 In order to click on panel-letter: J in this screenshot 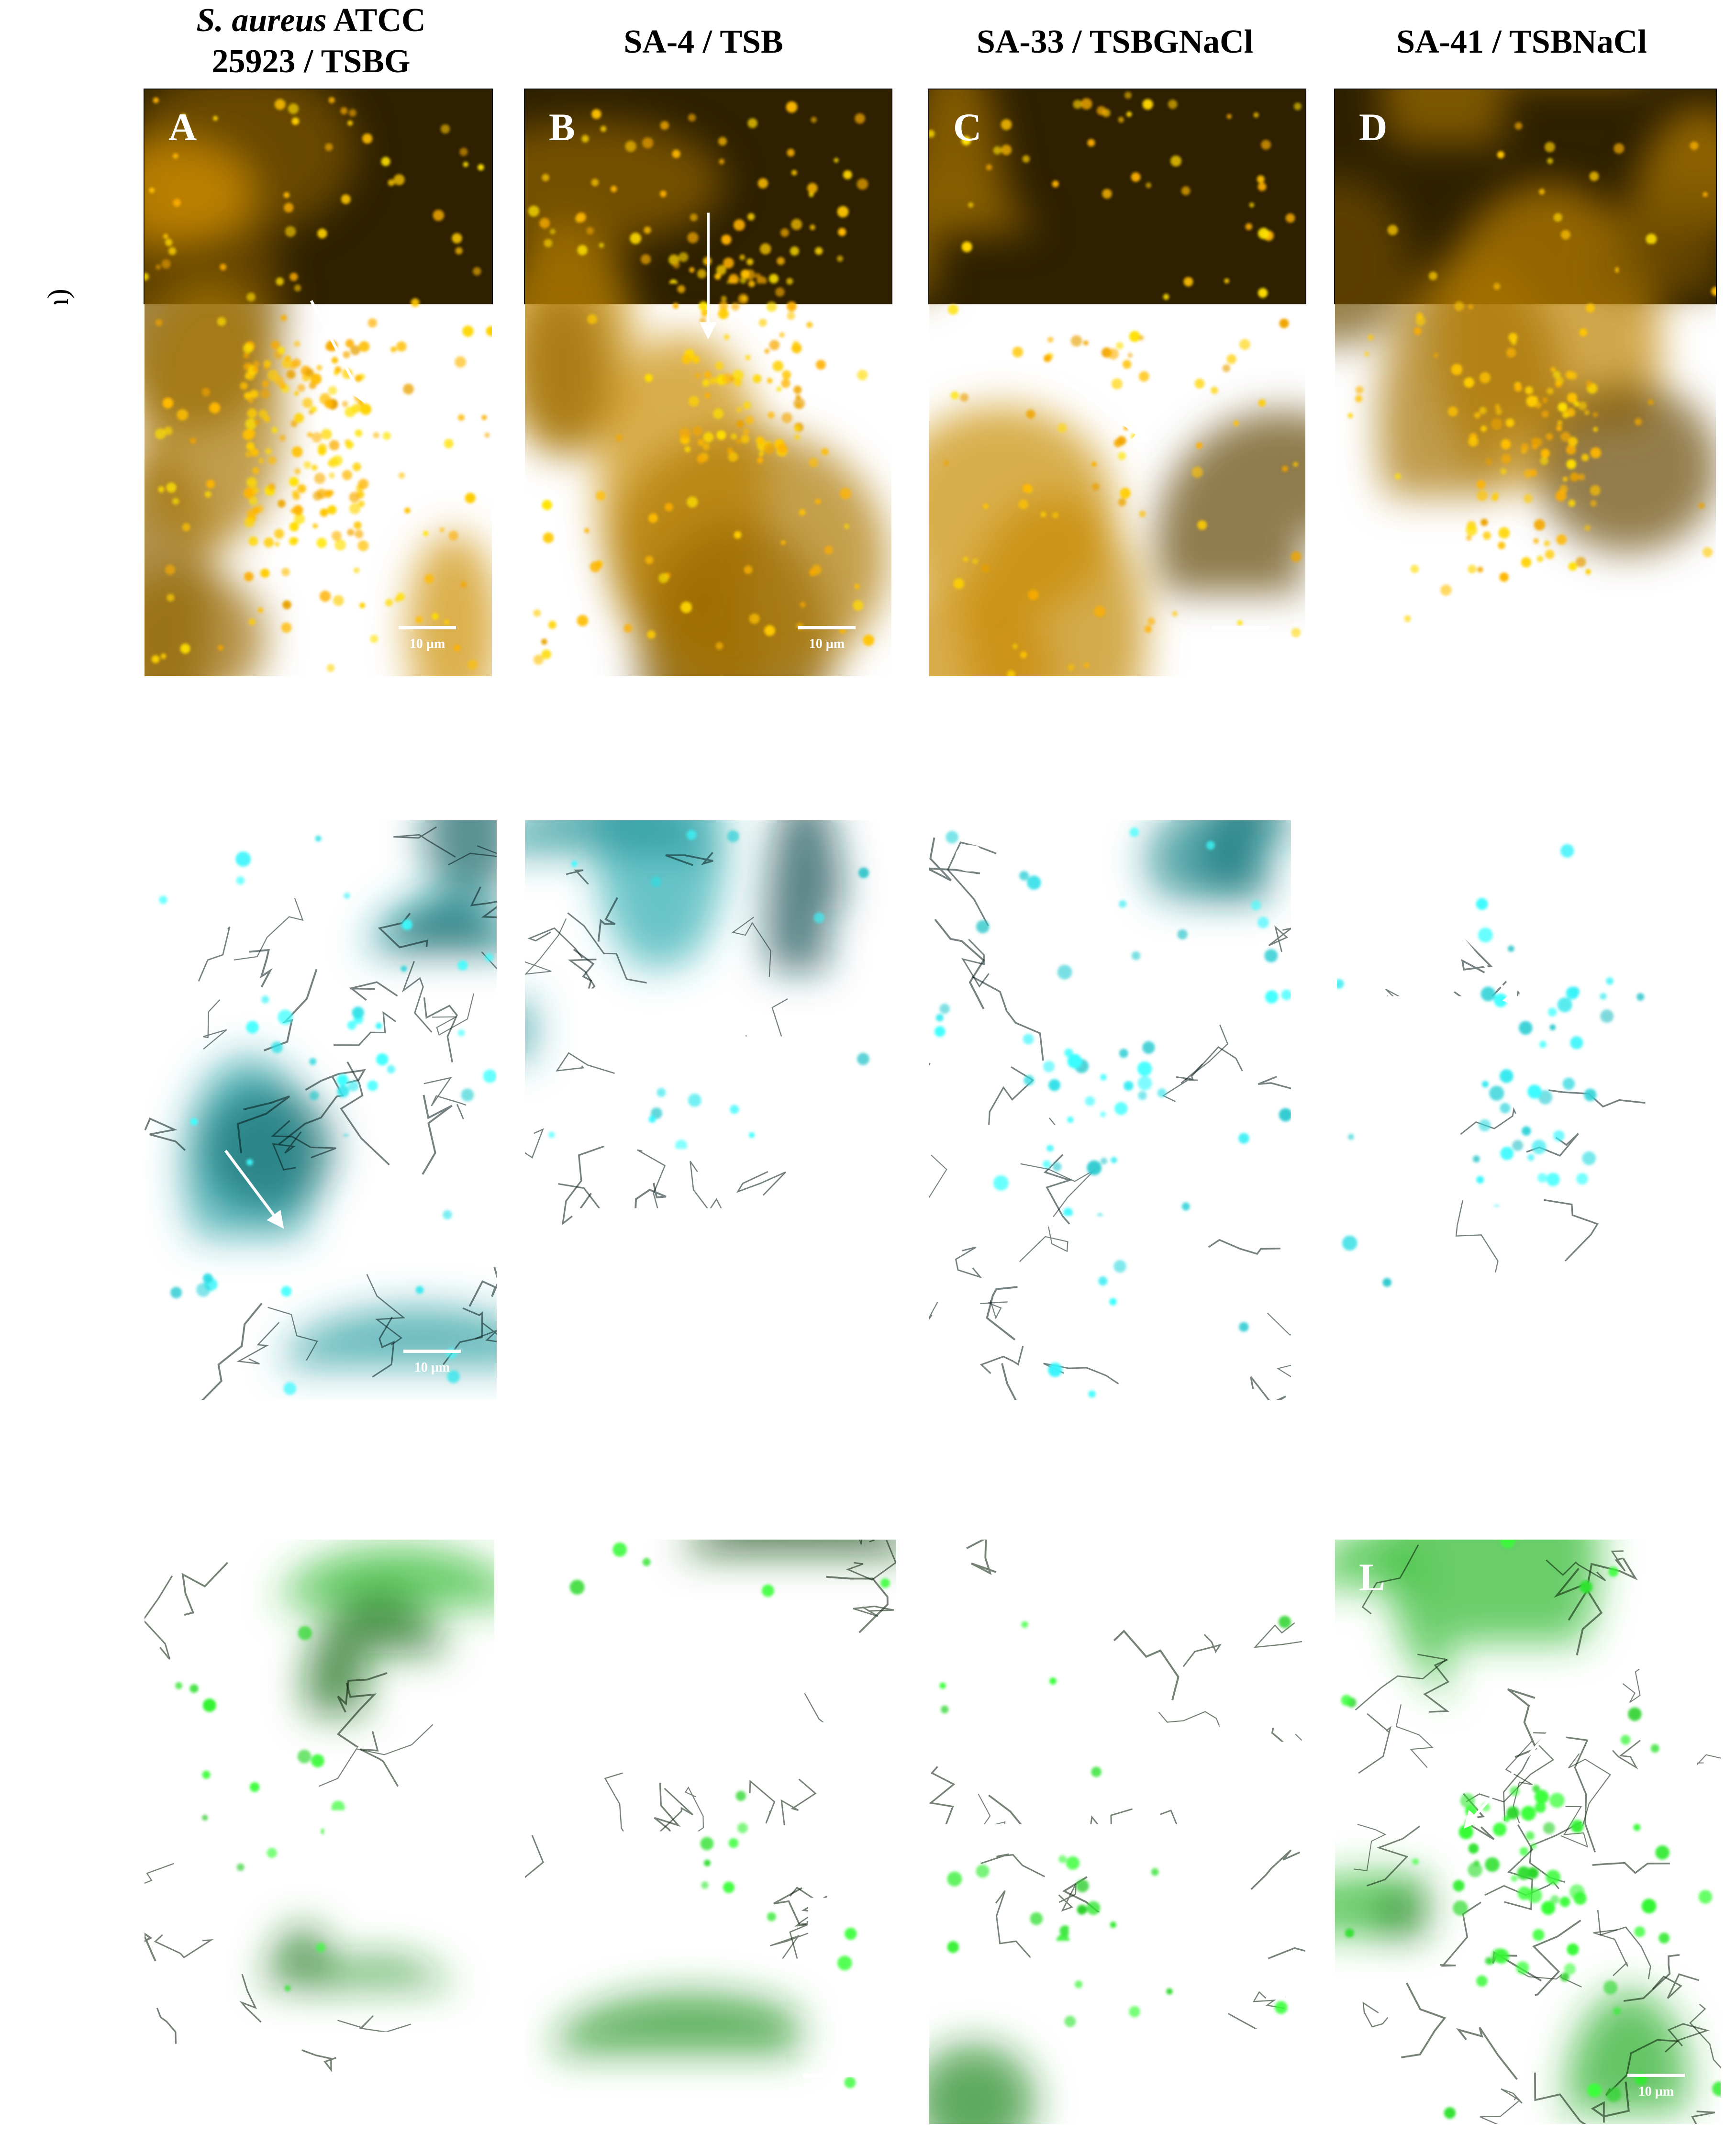, I will do `click(558, 1577)`.